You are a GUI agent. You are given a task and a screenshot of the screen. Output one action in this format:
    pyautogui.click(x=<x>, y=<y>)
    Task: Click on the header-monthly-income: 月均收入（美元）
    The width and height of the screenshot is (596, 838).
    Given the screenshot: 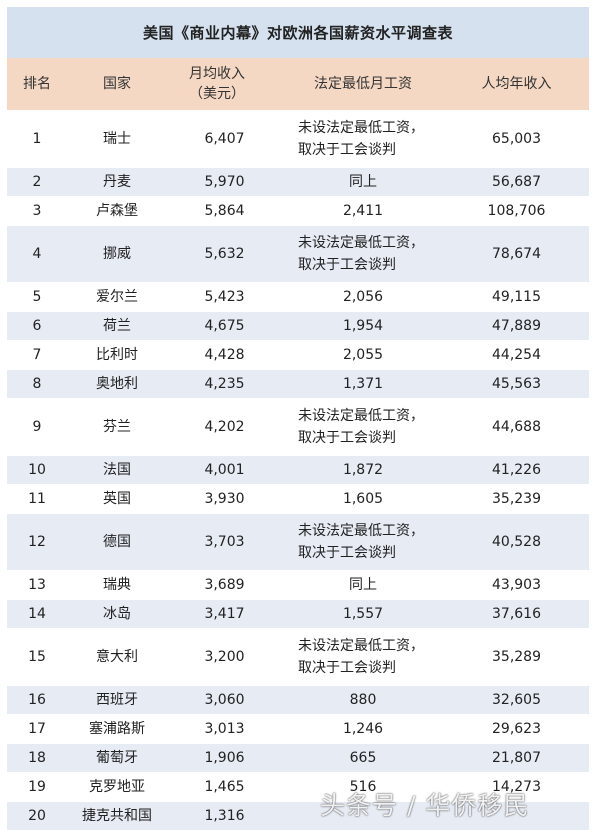 What is the action you would take?
    pyautogui.click(x=224, y=84)
    